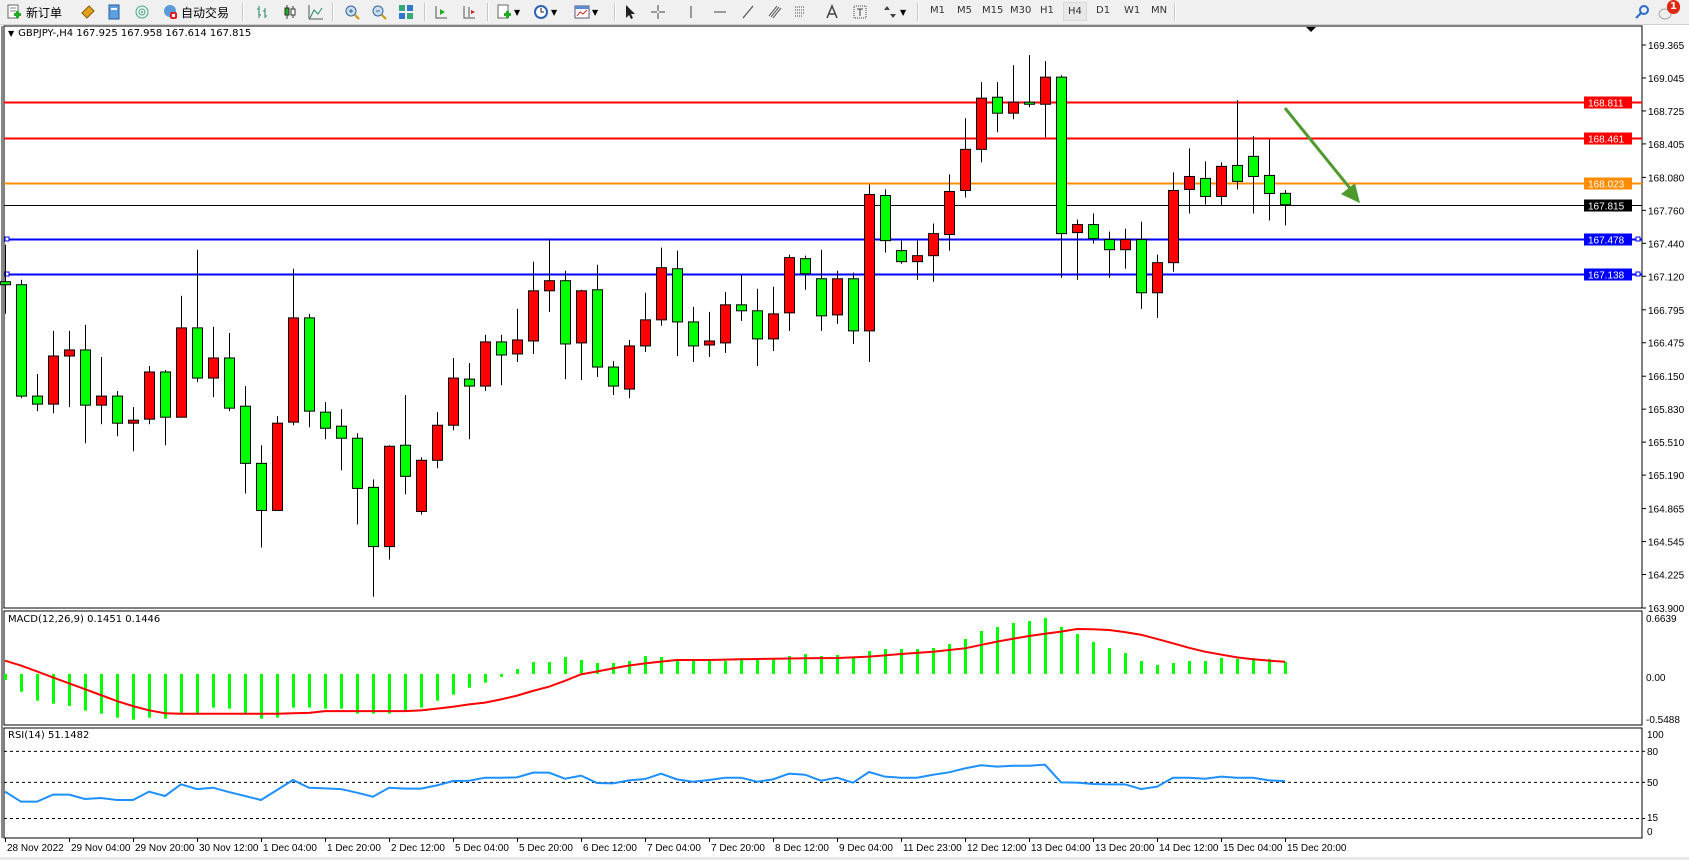  Describe the element at coordinates (1653, 818) in the screenshot. I see `rsi-axis-label: 15` at that location.